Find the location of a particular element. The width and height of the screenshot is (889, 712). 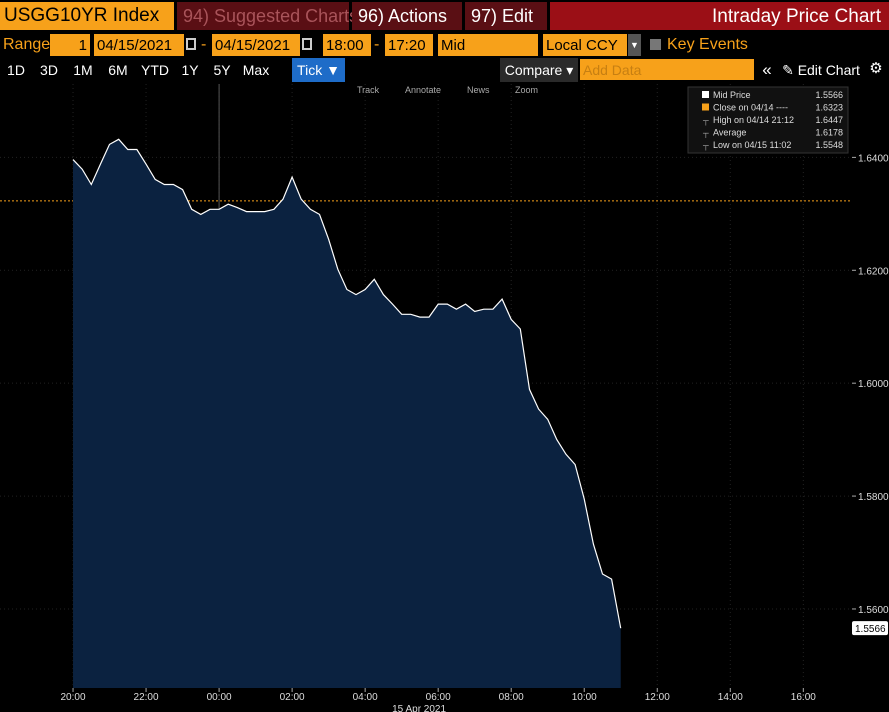

legend-label: High on 04/14 21:12 is located at coordinates (753, 120).